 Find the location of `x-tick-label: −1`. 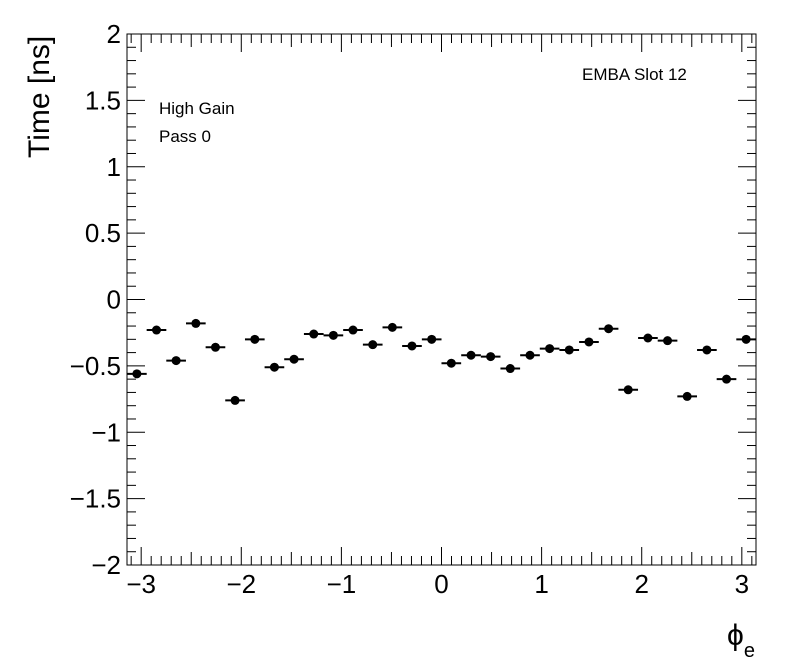

x-tick-label: −1 is located at coordinates (342, 584).